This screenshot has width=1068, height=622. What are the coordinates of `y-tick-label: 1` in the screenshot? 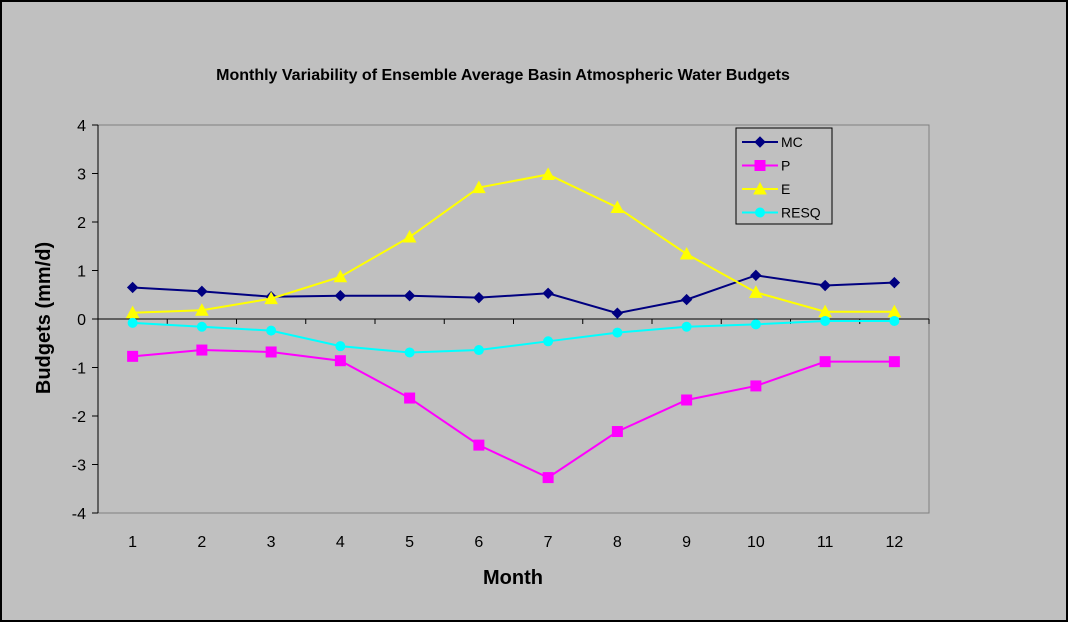 It's located at (81, 272).